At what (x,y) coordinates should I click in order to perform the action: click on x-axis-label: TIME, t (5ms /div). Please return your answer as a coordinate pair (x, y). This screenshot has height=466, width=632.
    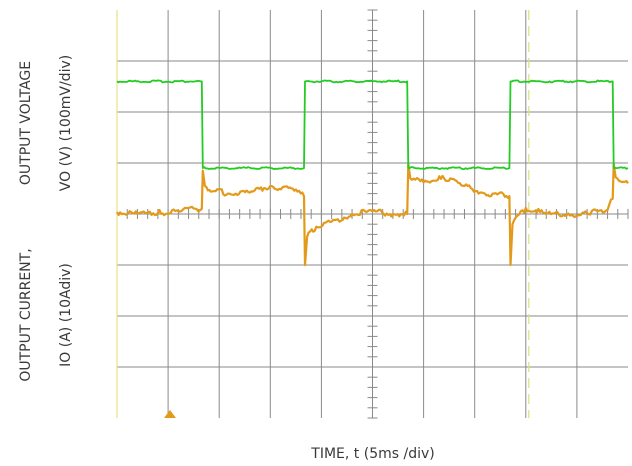
    Looking at the image, I should click on (372, 454).